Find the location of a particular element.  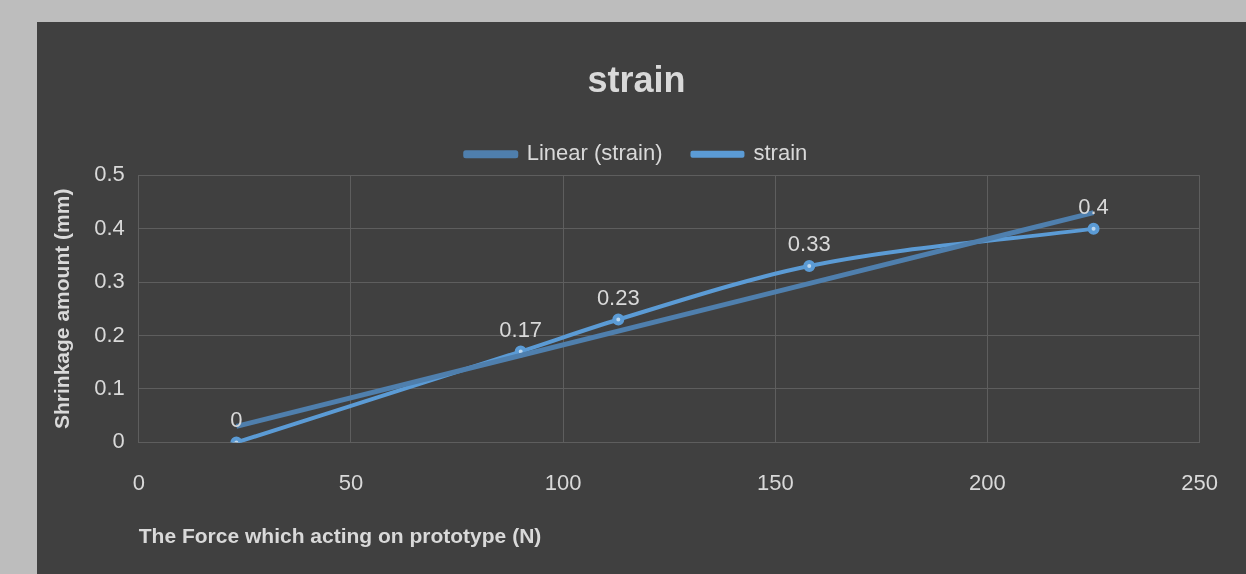

y-tick-label: 0.5 is located at coordinates (109, 174).